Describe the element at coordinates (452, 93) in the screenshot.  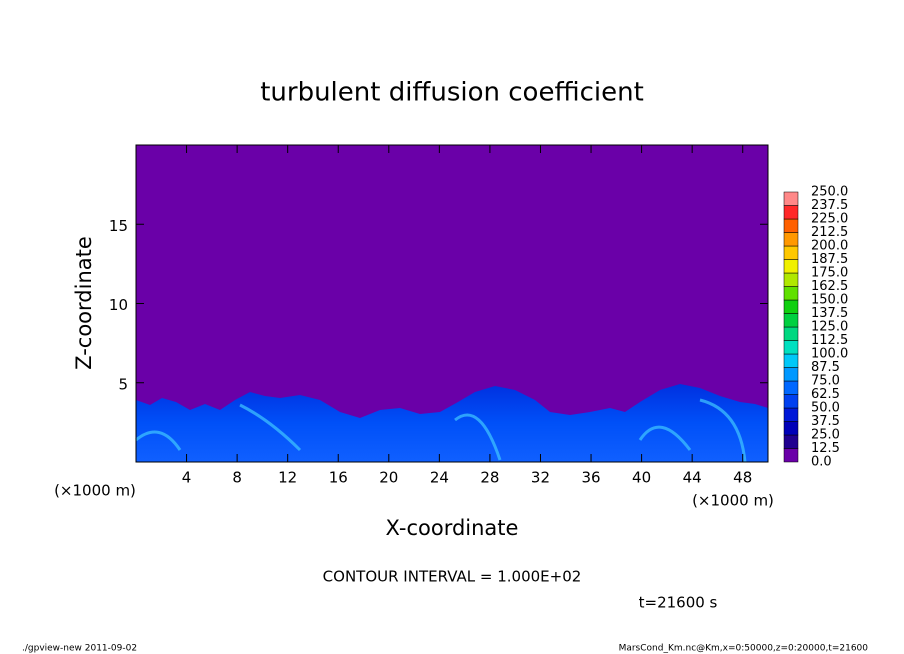
I see `chart-title: turbulent diffusion coefficient` at that location.